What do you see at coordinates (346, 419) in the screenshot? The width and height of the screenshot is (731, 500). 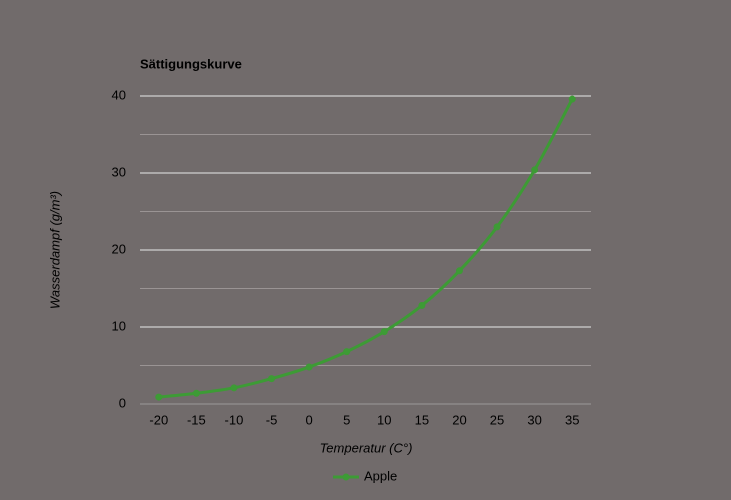 I see `x-tick-label: 5` at bounding box center [346, 419].